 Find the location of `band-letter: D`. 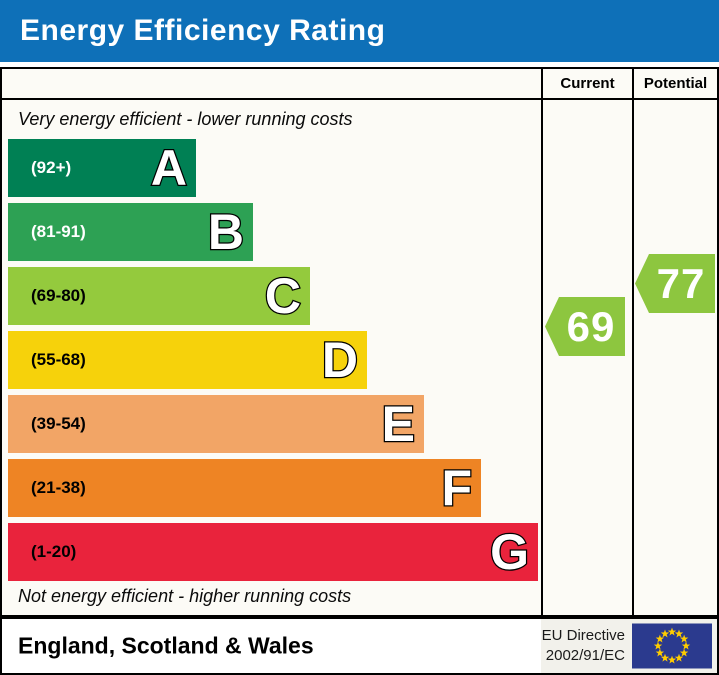

band-letter: D is located at coordinates (340, 360).